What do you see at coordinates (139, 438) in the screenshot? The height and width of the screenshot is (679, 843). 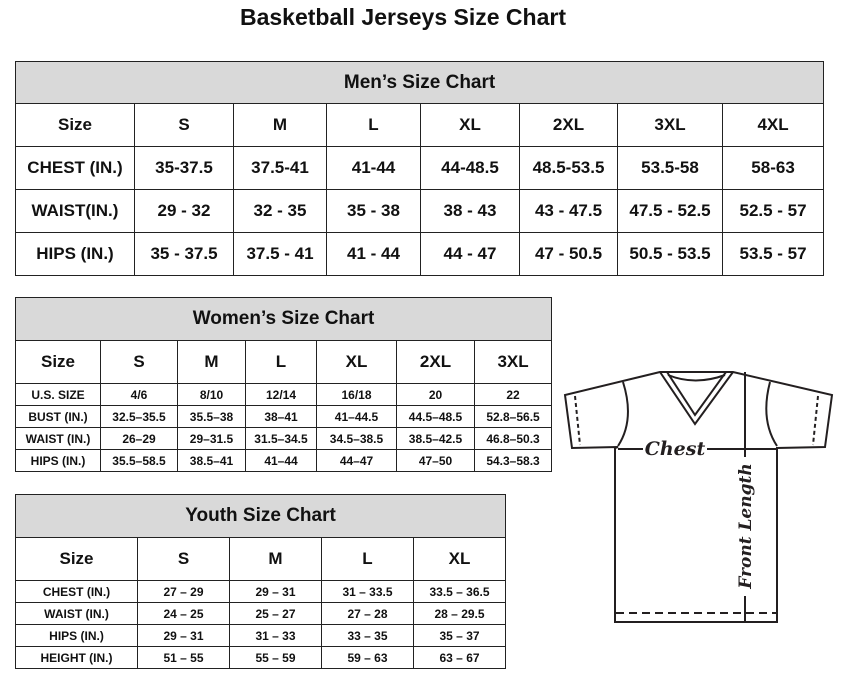 I see `value-cell: 26–29` at bounding box center [139, 438].